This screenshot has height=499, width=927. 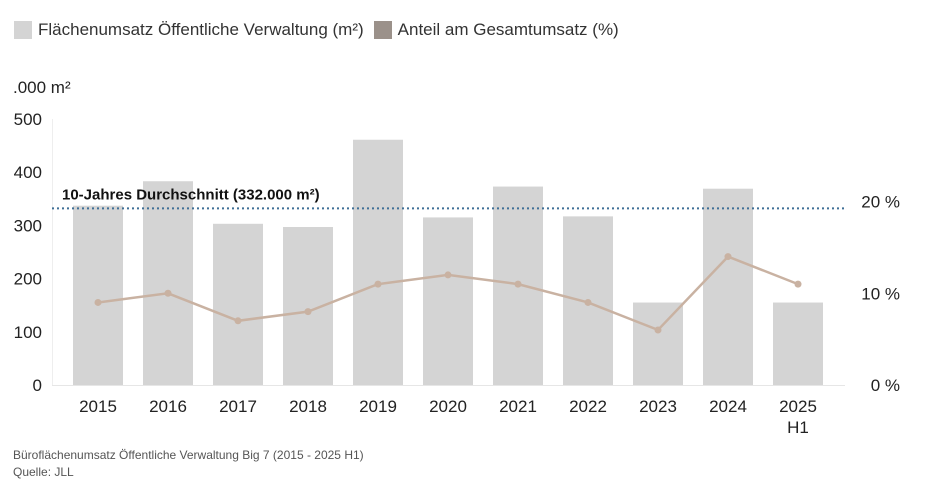 I want to click on share-point-2021, so click(x=518, y=284).